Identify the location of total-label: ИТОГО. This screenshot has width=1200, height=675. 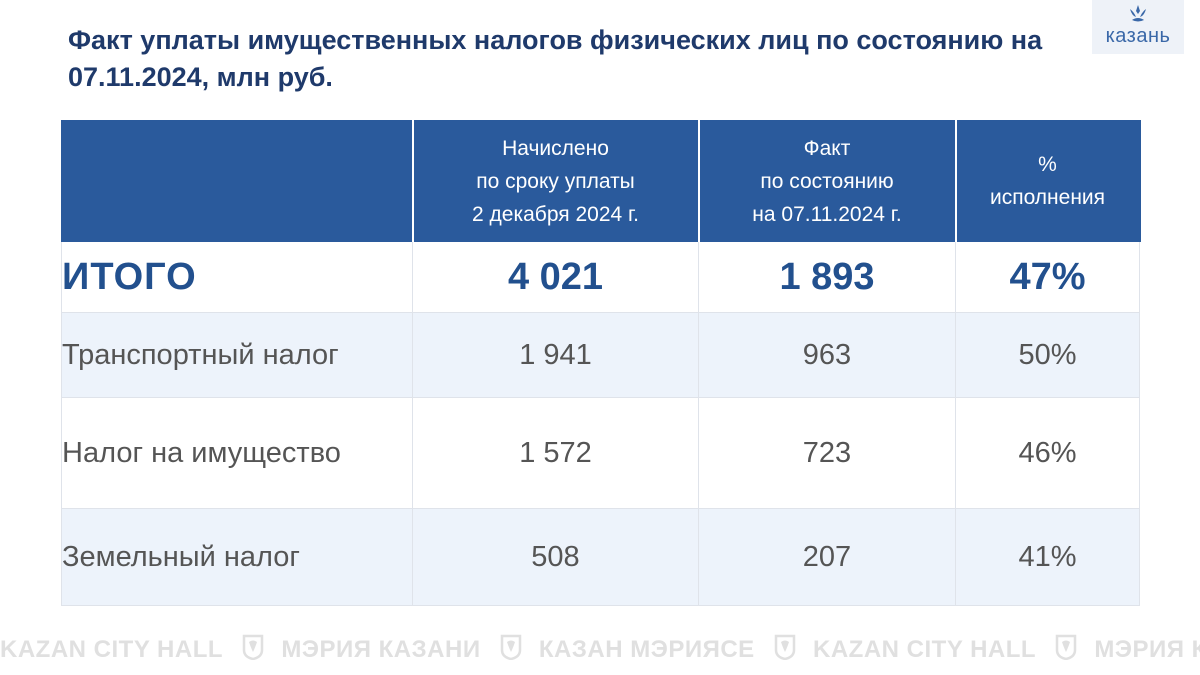
(237, 277).